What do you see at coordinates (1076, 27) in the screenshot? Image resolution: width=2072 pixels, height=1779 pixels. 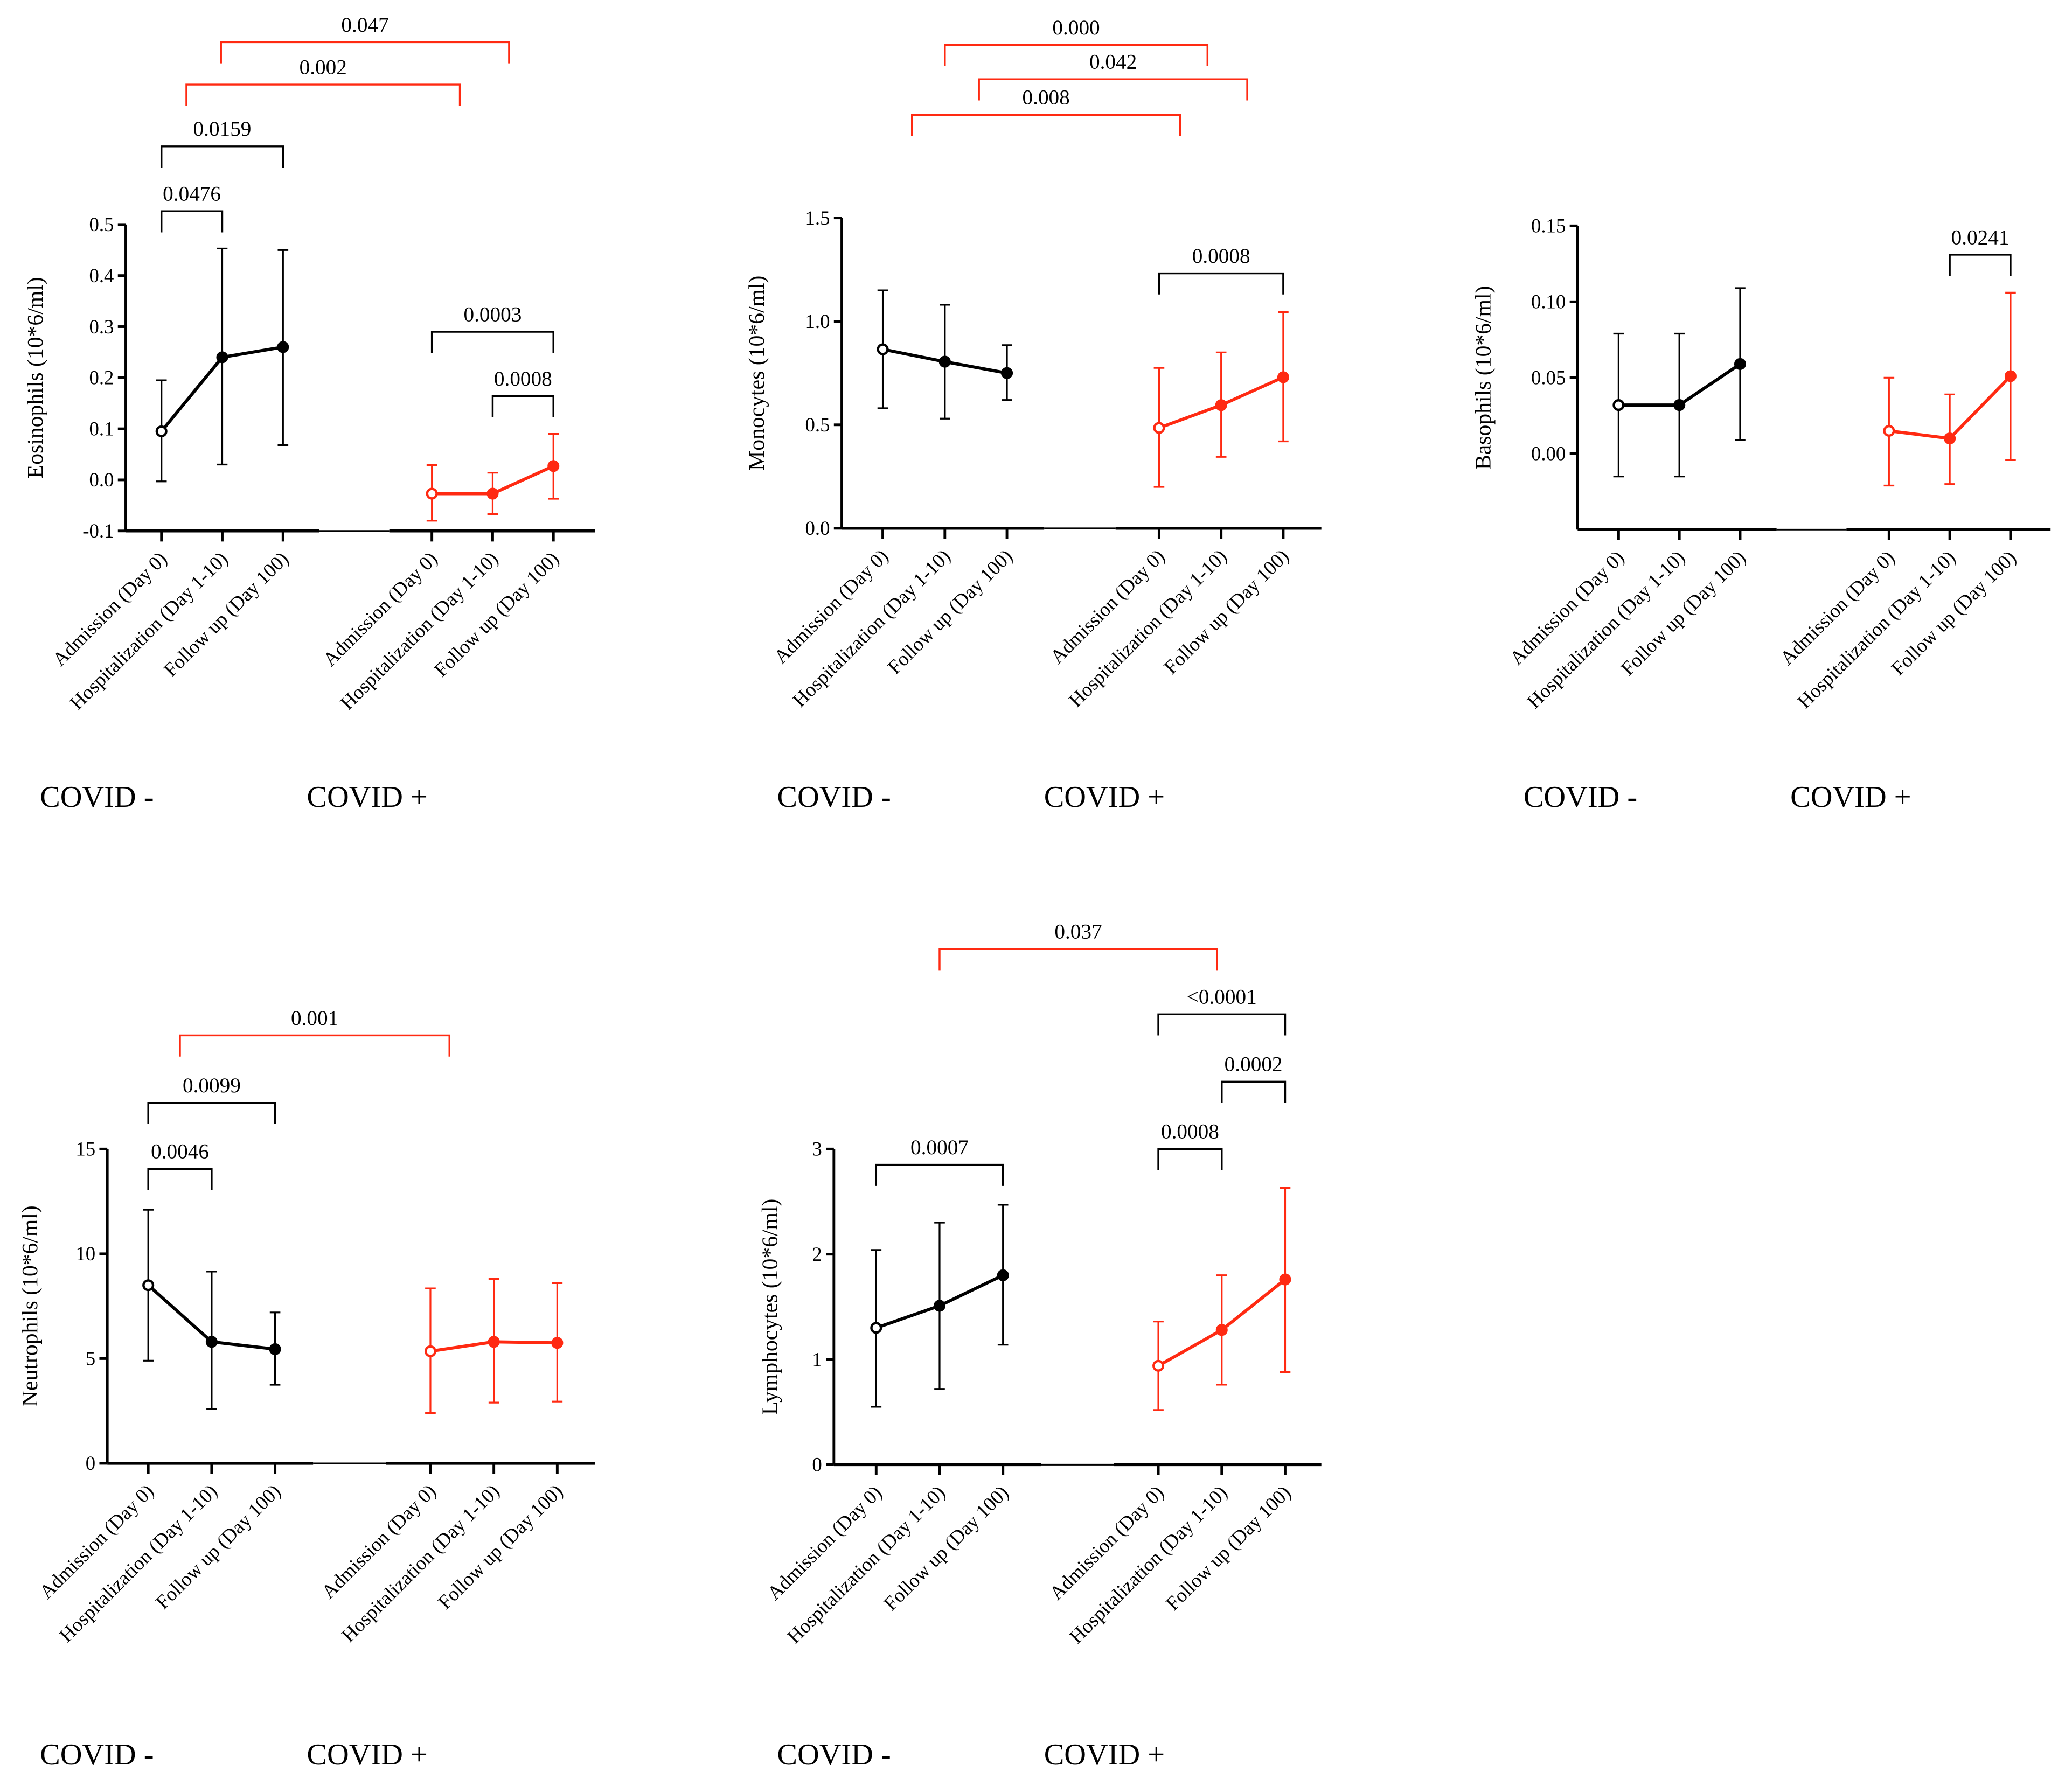 I see `p-value-label: 0.000` at bounding box center [1076, 27].